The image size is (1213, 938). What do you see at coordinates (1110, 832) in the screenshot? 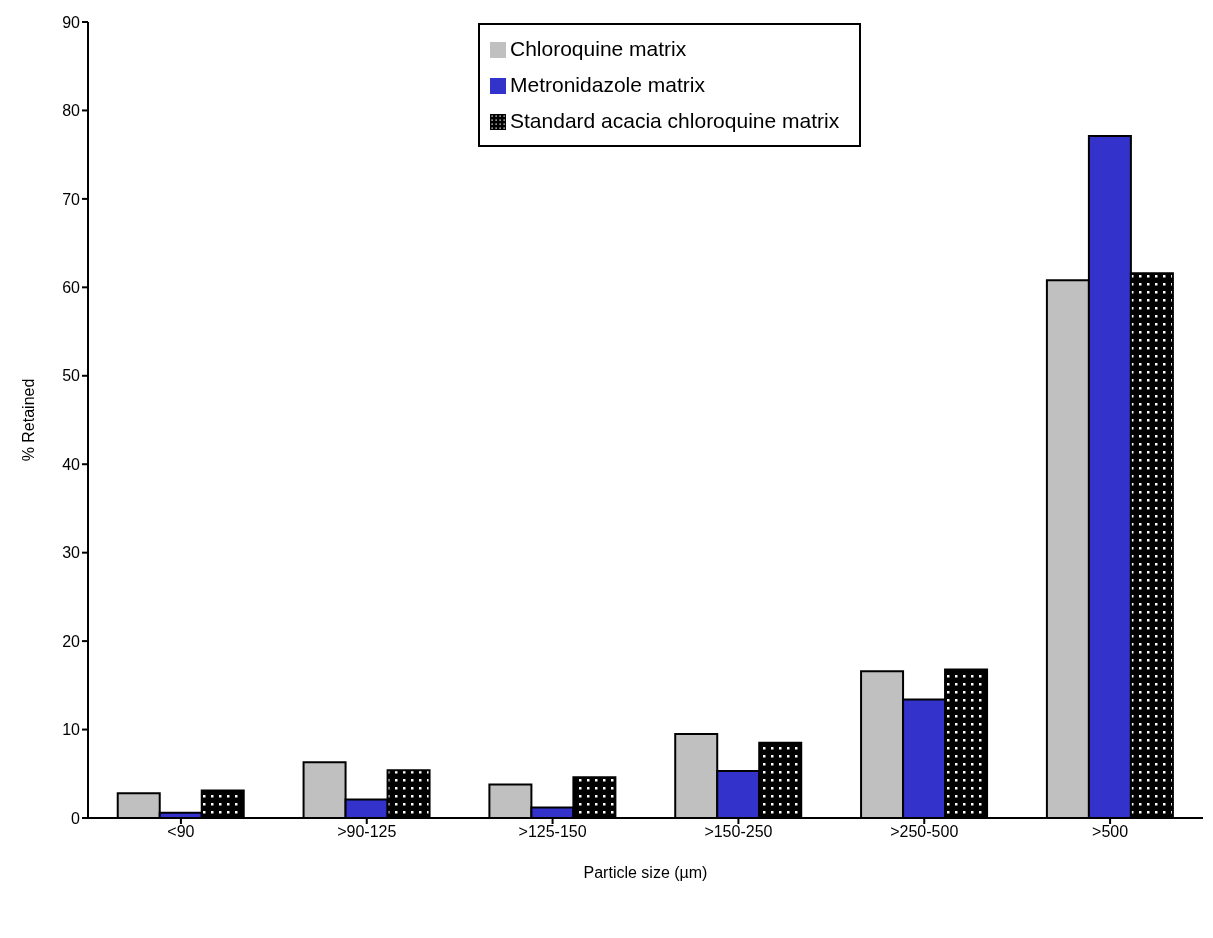
I see `x-tick-label: >500` at bounding box center [1110, 832].